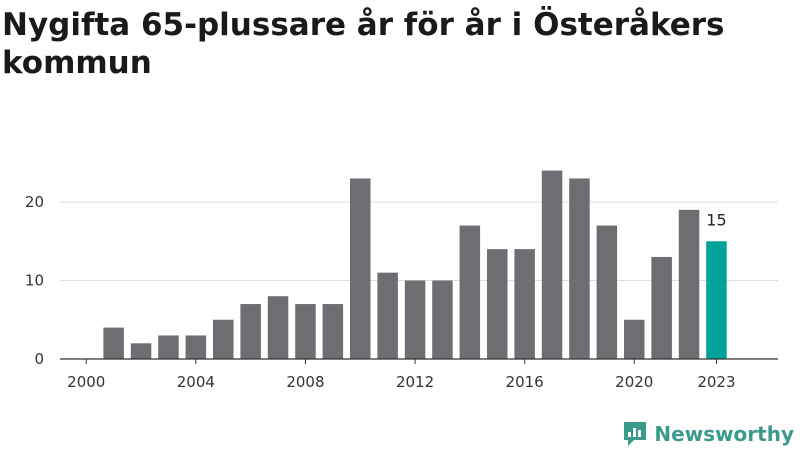 The height and width of the screenshot is (450, 800). Describe the element at coordinates (552, 264) in the screenshot. I see `bar-2017` at that location.